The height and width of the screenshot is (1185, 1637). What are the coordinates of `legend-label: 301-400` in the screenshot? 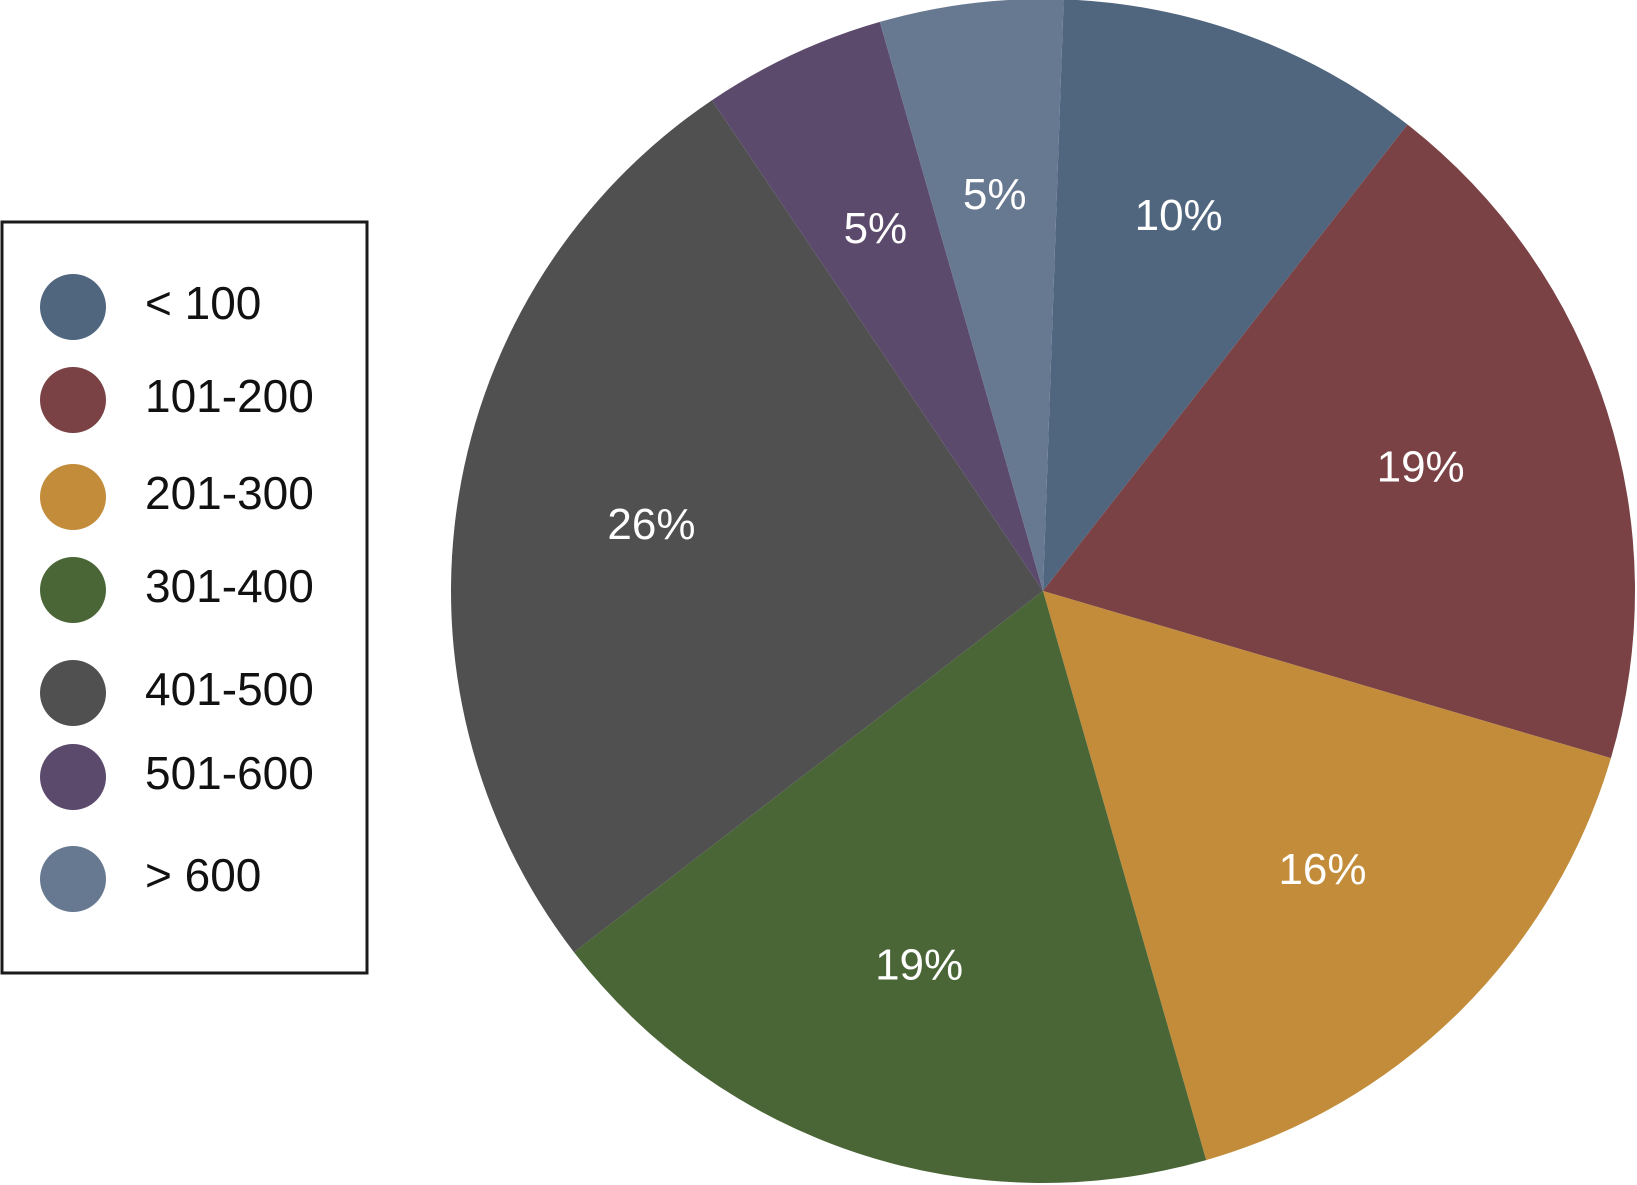 It's located at (229, 586).